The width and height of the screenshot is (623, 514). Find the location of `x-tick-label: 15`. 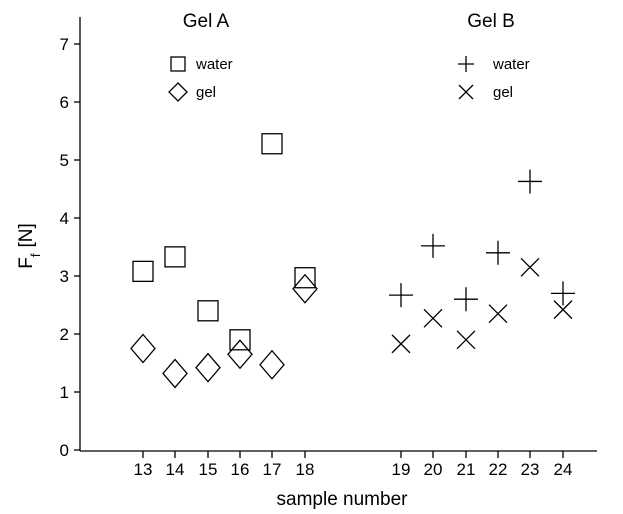

x-tick-label: 15 is located at coordinates (208, 469).